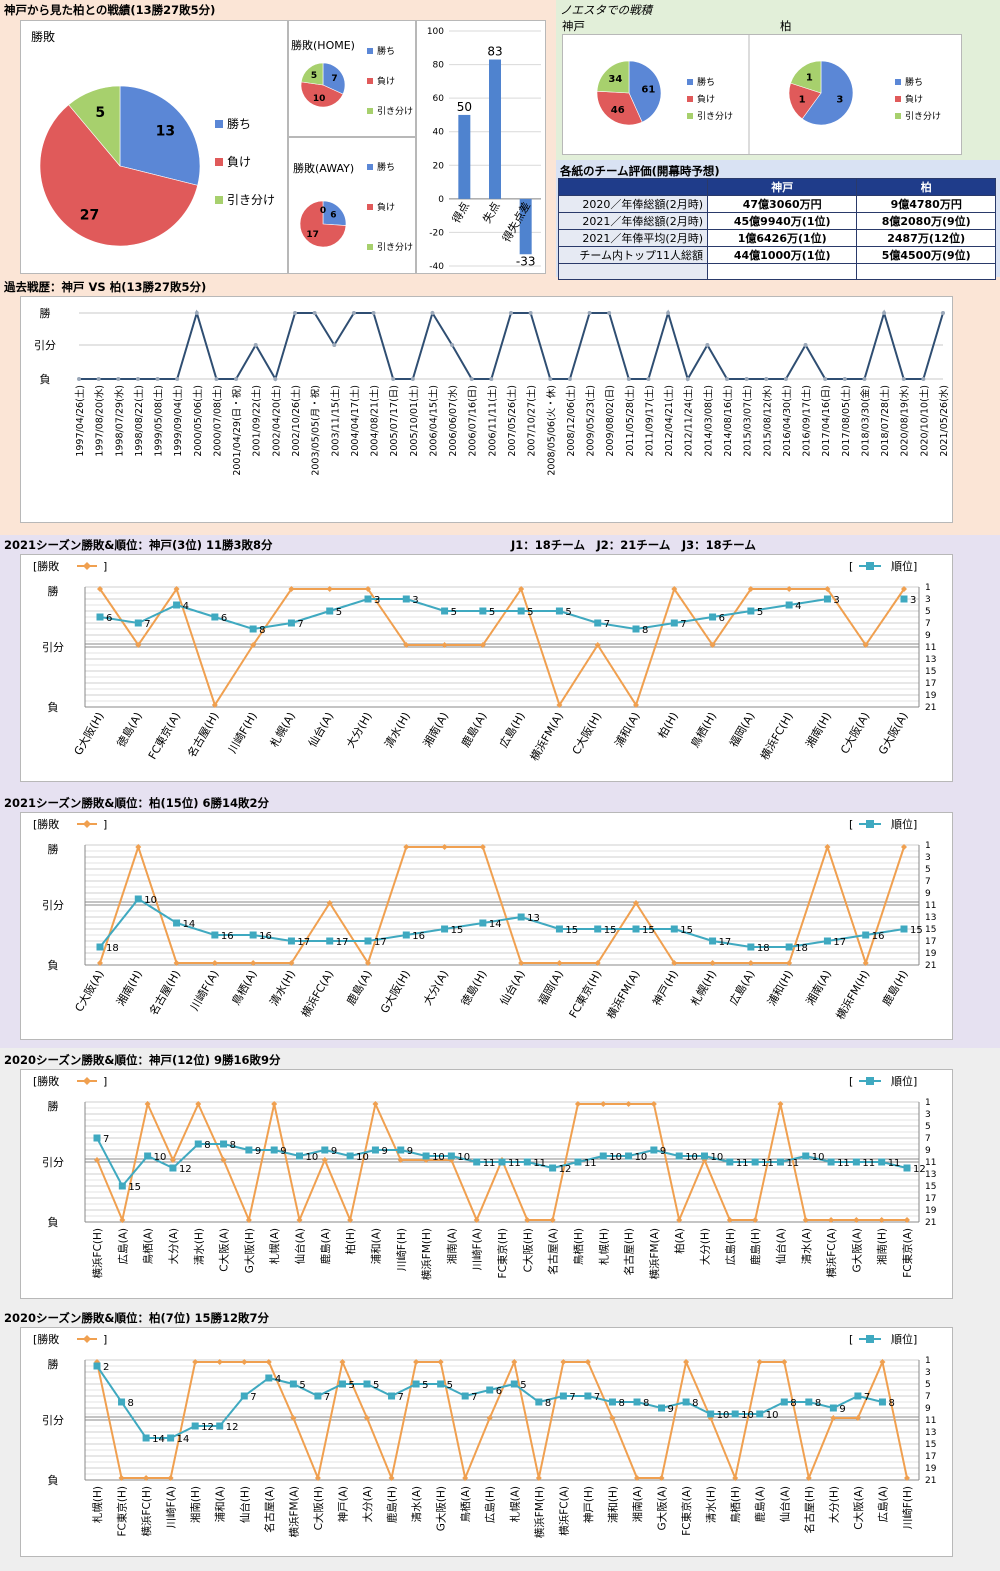  I want to click on season-rank-tick: 21, so click(930, 966).